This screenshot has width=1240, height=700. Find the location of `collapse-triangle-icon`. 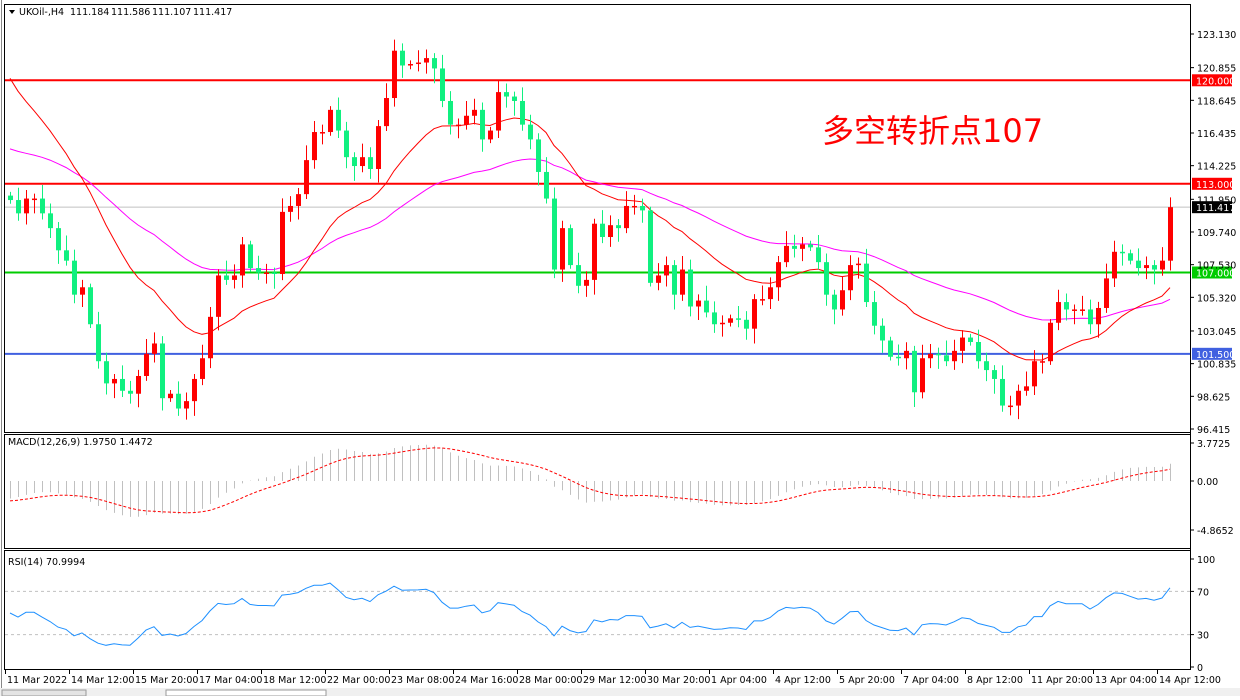

collapse-triangle-icon is located at coordinates (12, 12).